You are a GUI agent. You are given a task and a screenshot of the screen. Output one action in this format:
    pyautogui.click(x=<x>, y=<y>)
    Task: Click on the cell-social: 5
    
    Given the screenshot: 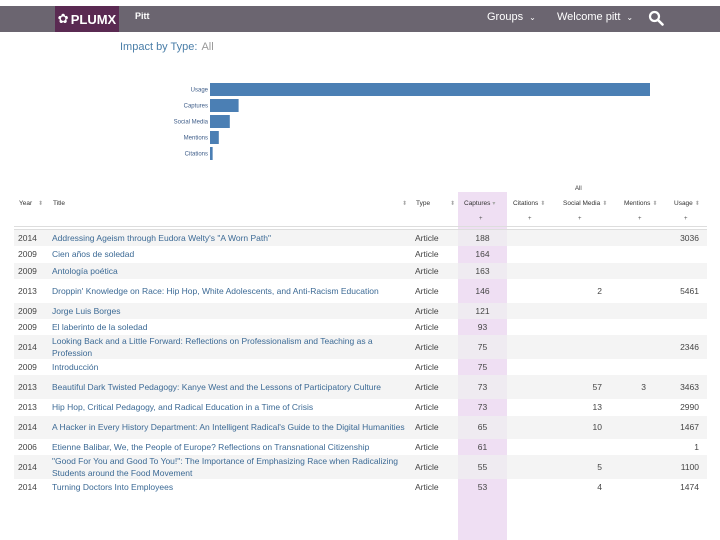 What is the action you would take?
    pyautogui.click(x=599, y=466)
    